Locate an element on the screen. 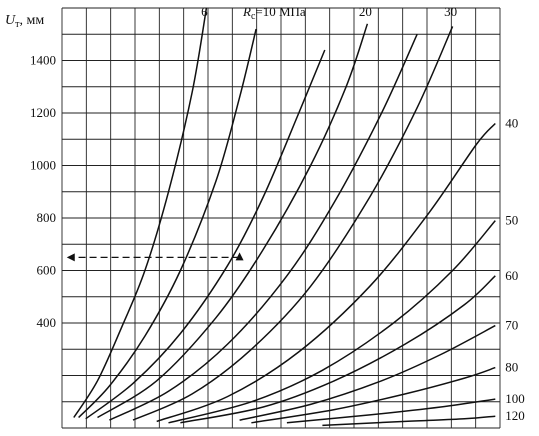  param-label: Rc=10 МПа is located at coordinates (274, 13).